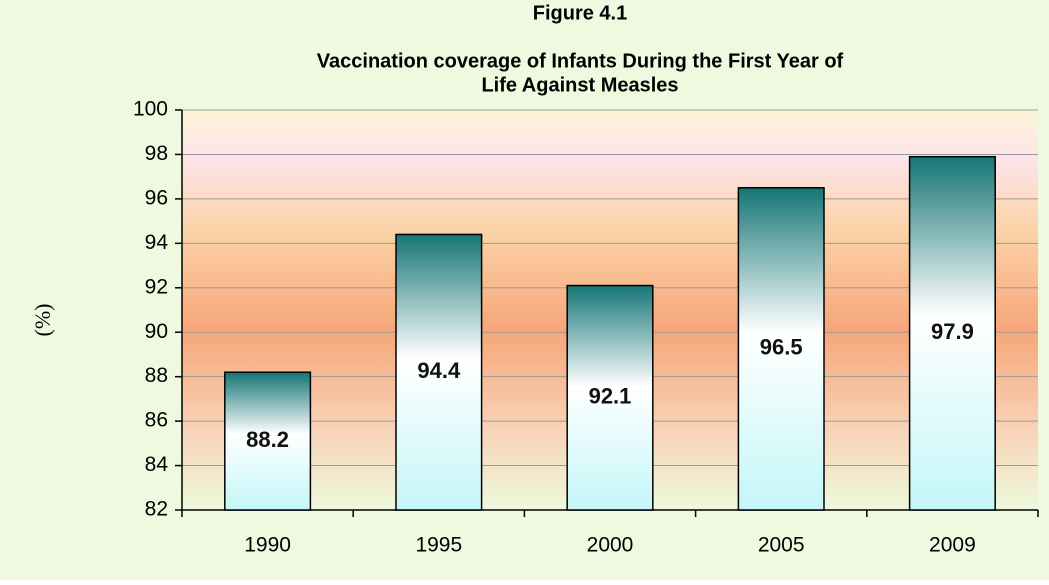  What do you see at coordinates (157, 464) in the screenshot?
I see `y-tick-label: 84` at bounding box center [157, 464].